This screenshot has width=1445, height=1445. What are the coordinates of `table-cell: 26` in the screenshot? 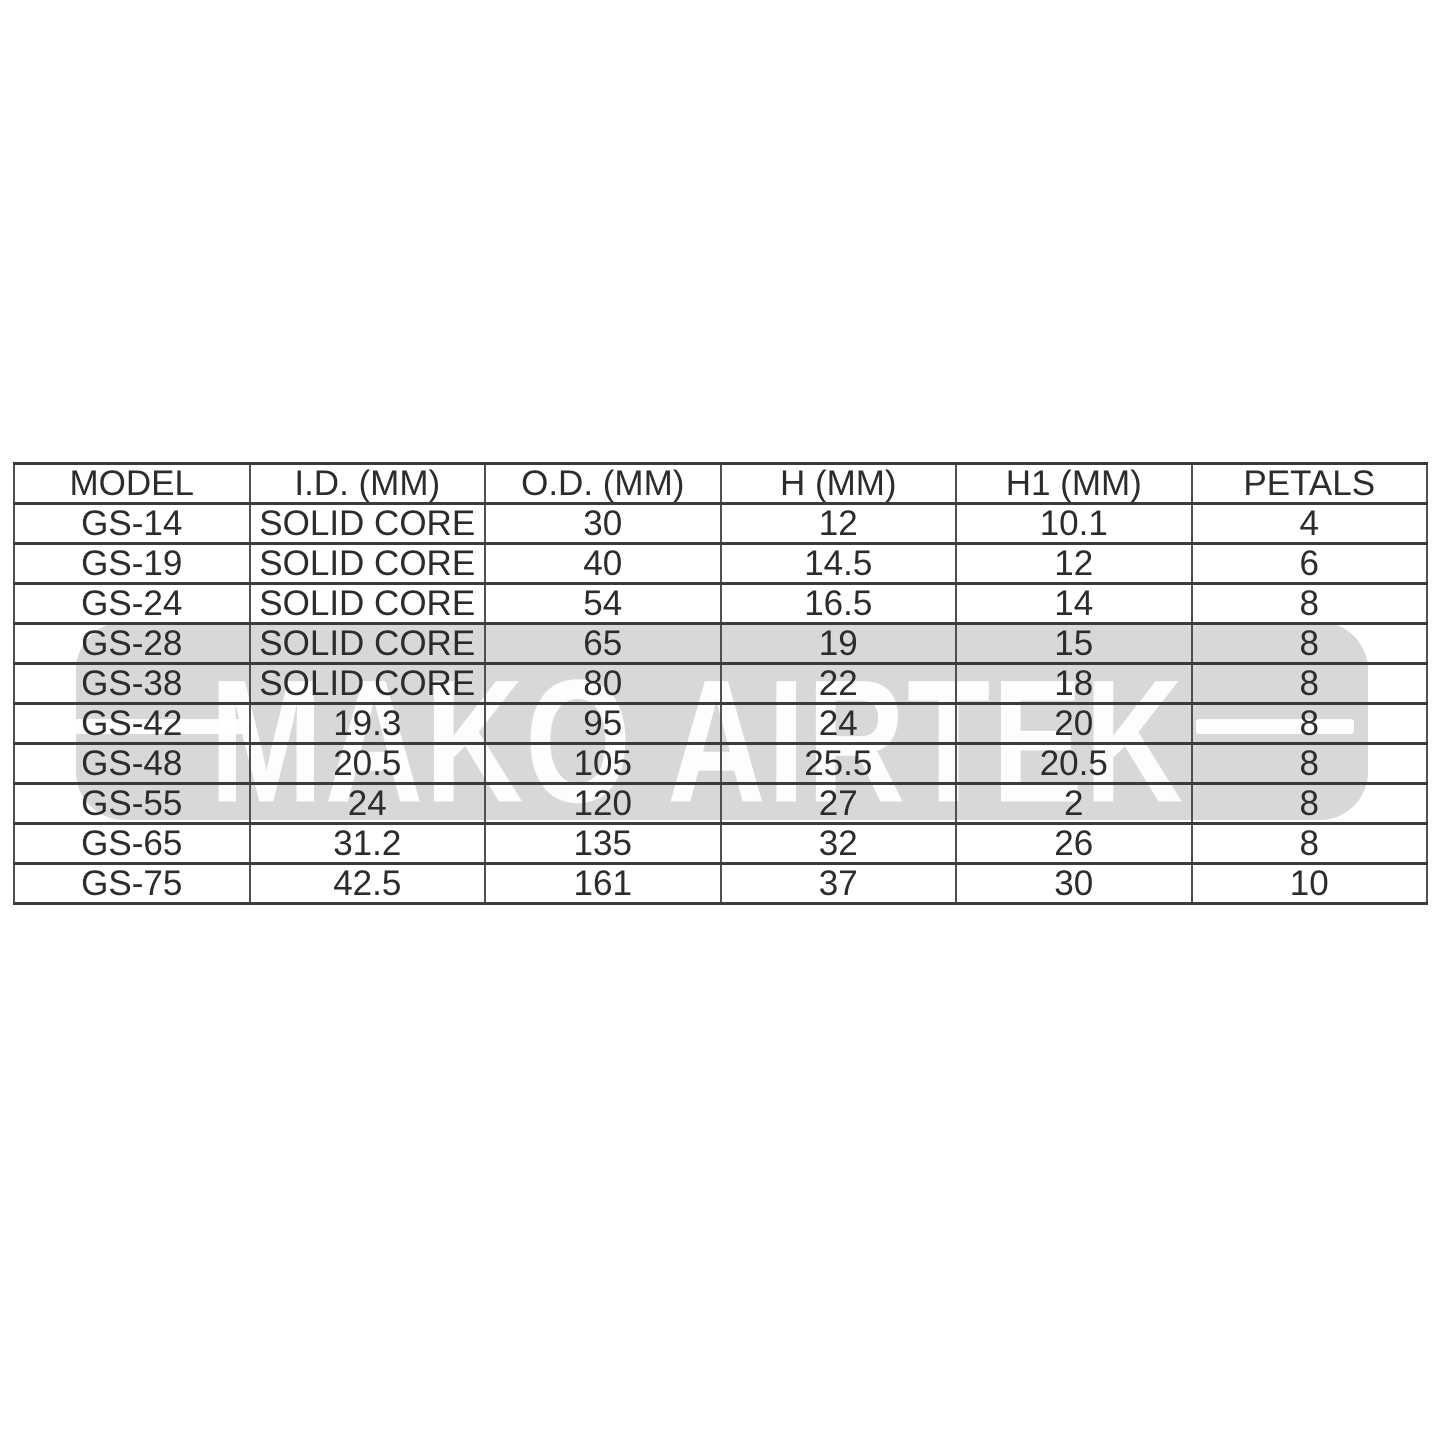 It's located at (1074, 843).